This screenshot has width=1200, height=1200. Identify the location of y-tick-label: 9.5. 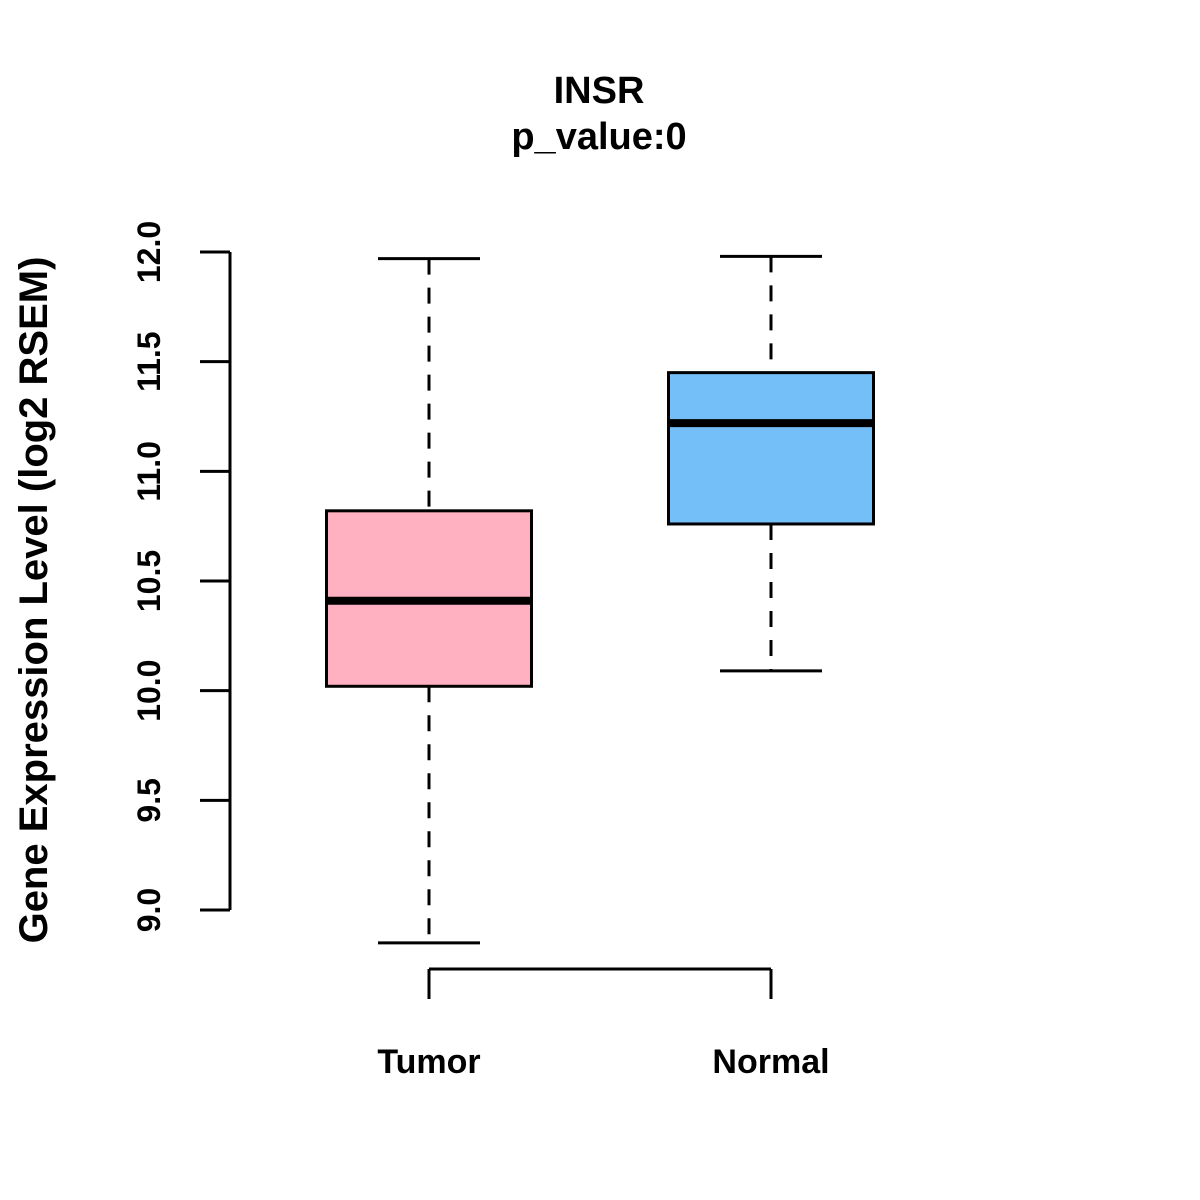
(149, 800).